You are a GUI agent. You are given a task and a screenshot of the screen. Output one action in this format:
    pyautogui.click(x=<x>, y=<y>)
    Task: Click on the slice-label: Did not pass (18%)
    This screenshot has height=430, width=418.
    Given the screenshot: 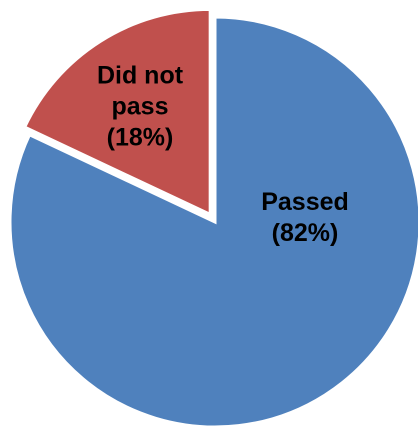 What is the action you would take?
    pyautogui.click(x=140, y=107)
    